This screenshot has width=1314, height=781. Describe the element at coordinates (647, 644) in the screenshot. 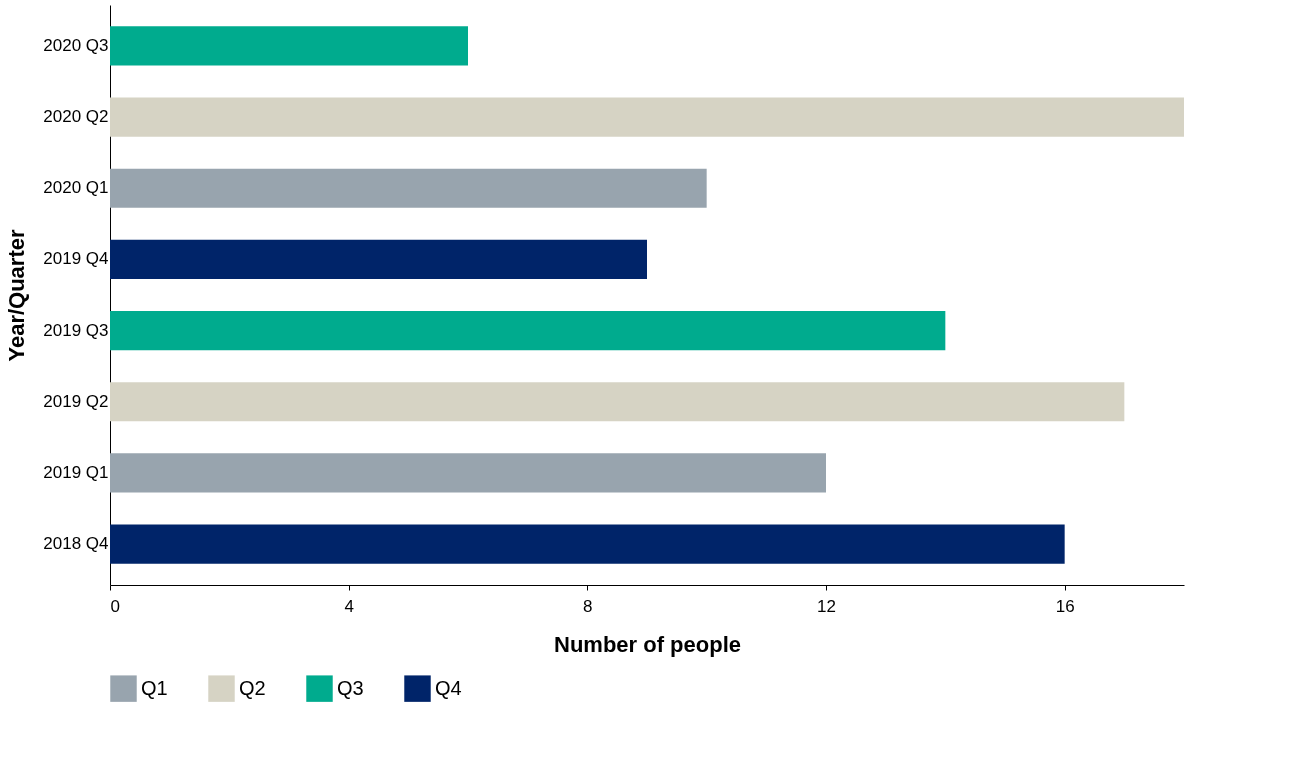

I see `x-axis-title: Number of people` at that location.